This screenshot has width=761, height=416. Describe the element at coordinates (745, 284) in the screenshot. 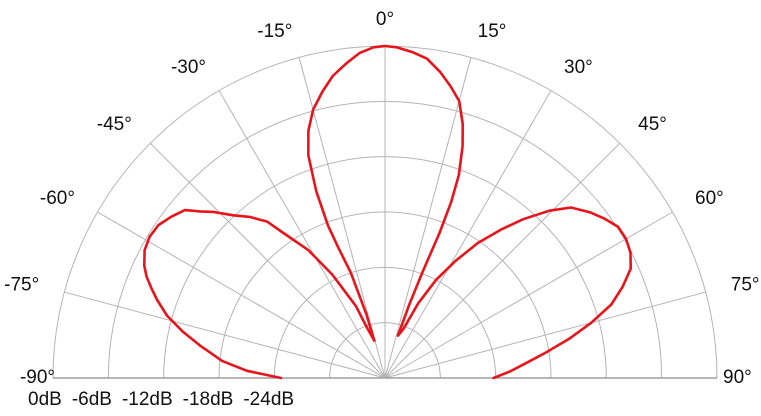

I see `angle-tick-label: 75°` at that location.